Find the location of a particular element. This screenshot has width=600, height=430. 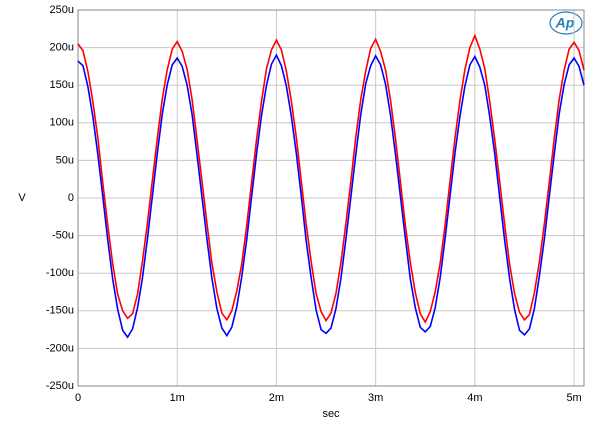

logo-ring is located at coordinates (566, 23).